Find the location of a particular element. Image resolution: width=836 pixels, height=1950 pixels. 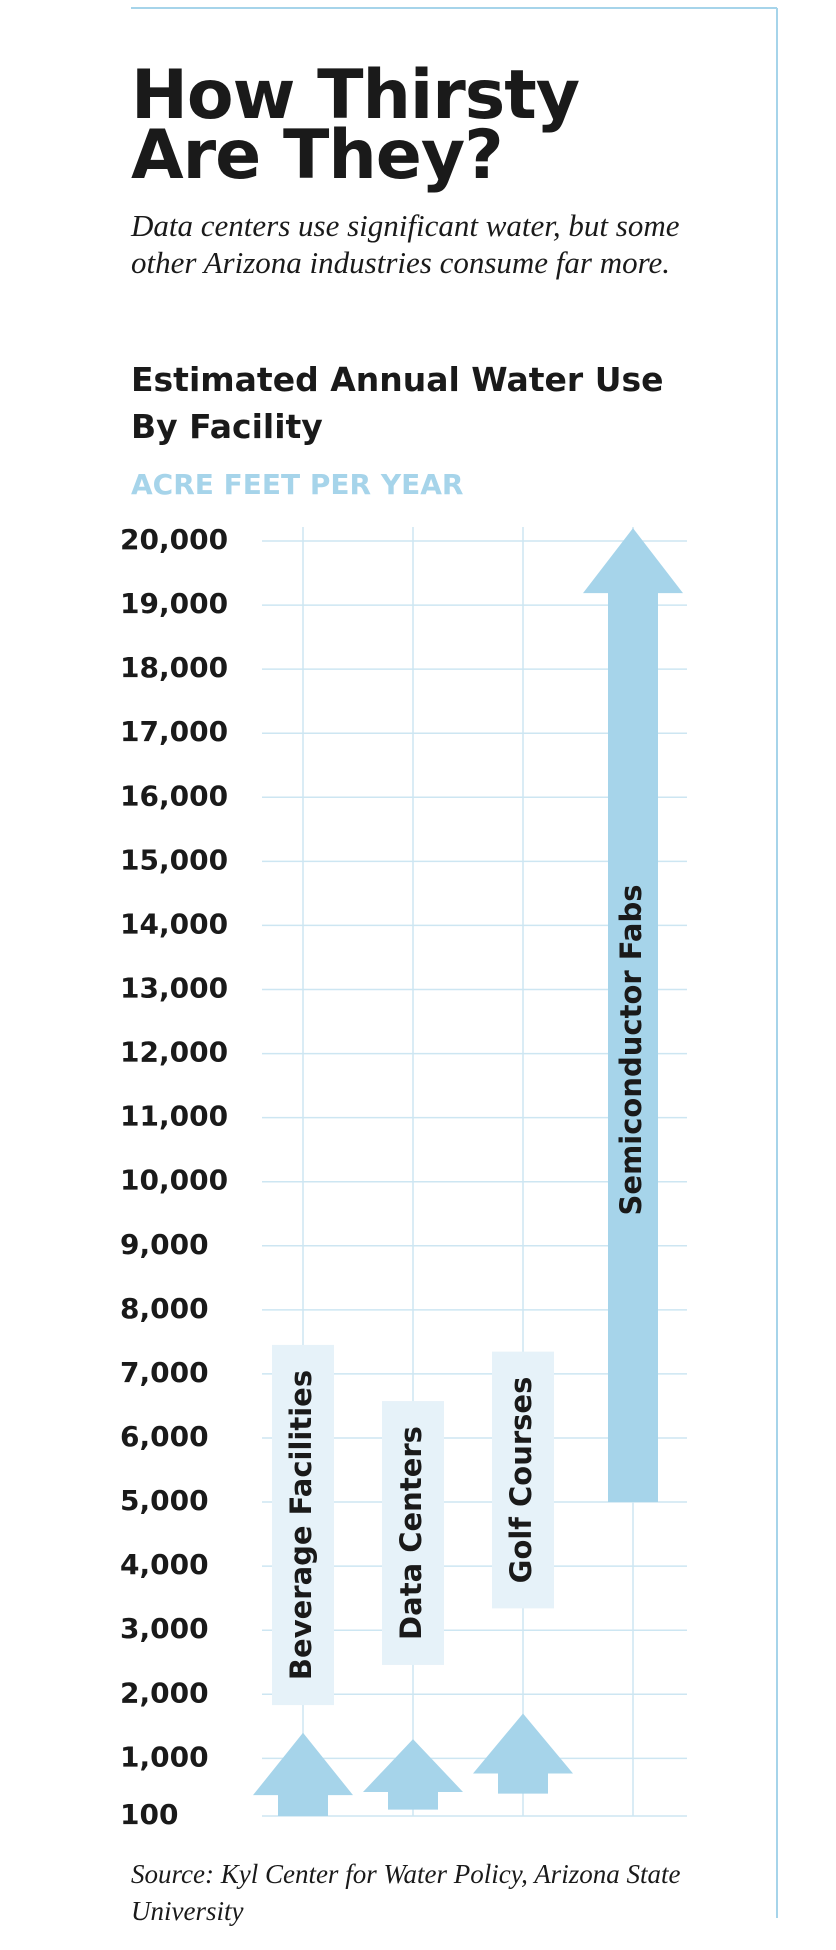

y-tick-label: 20,000 is located at coordinates (174, 539).